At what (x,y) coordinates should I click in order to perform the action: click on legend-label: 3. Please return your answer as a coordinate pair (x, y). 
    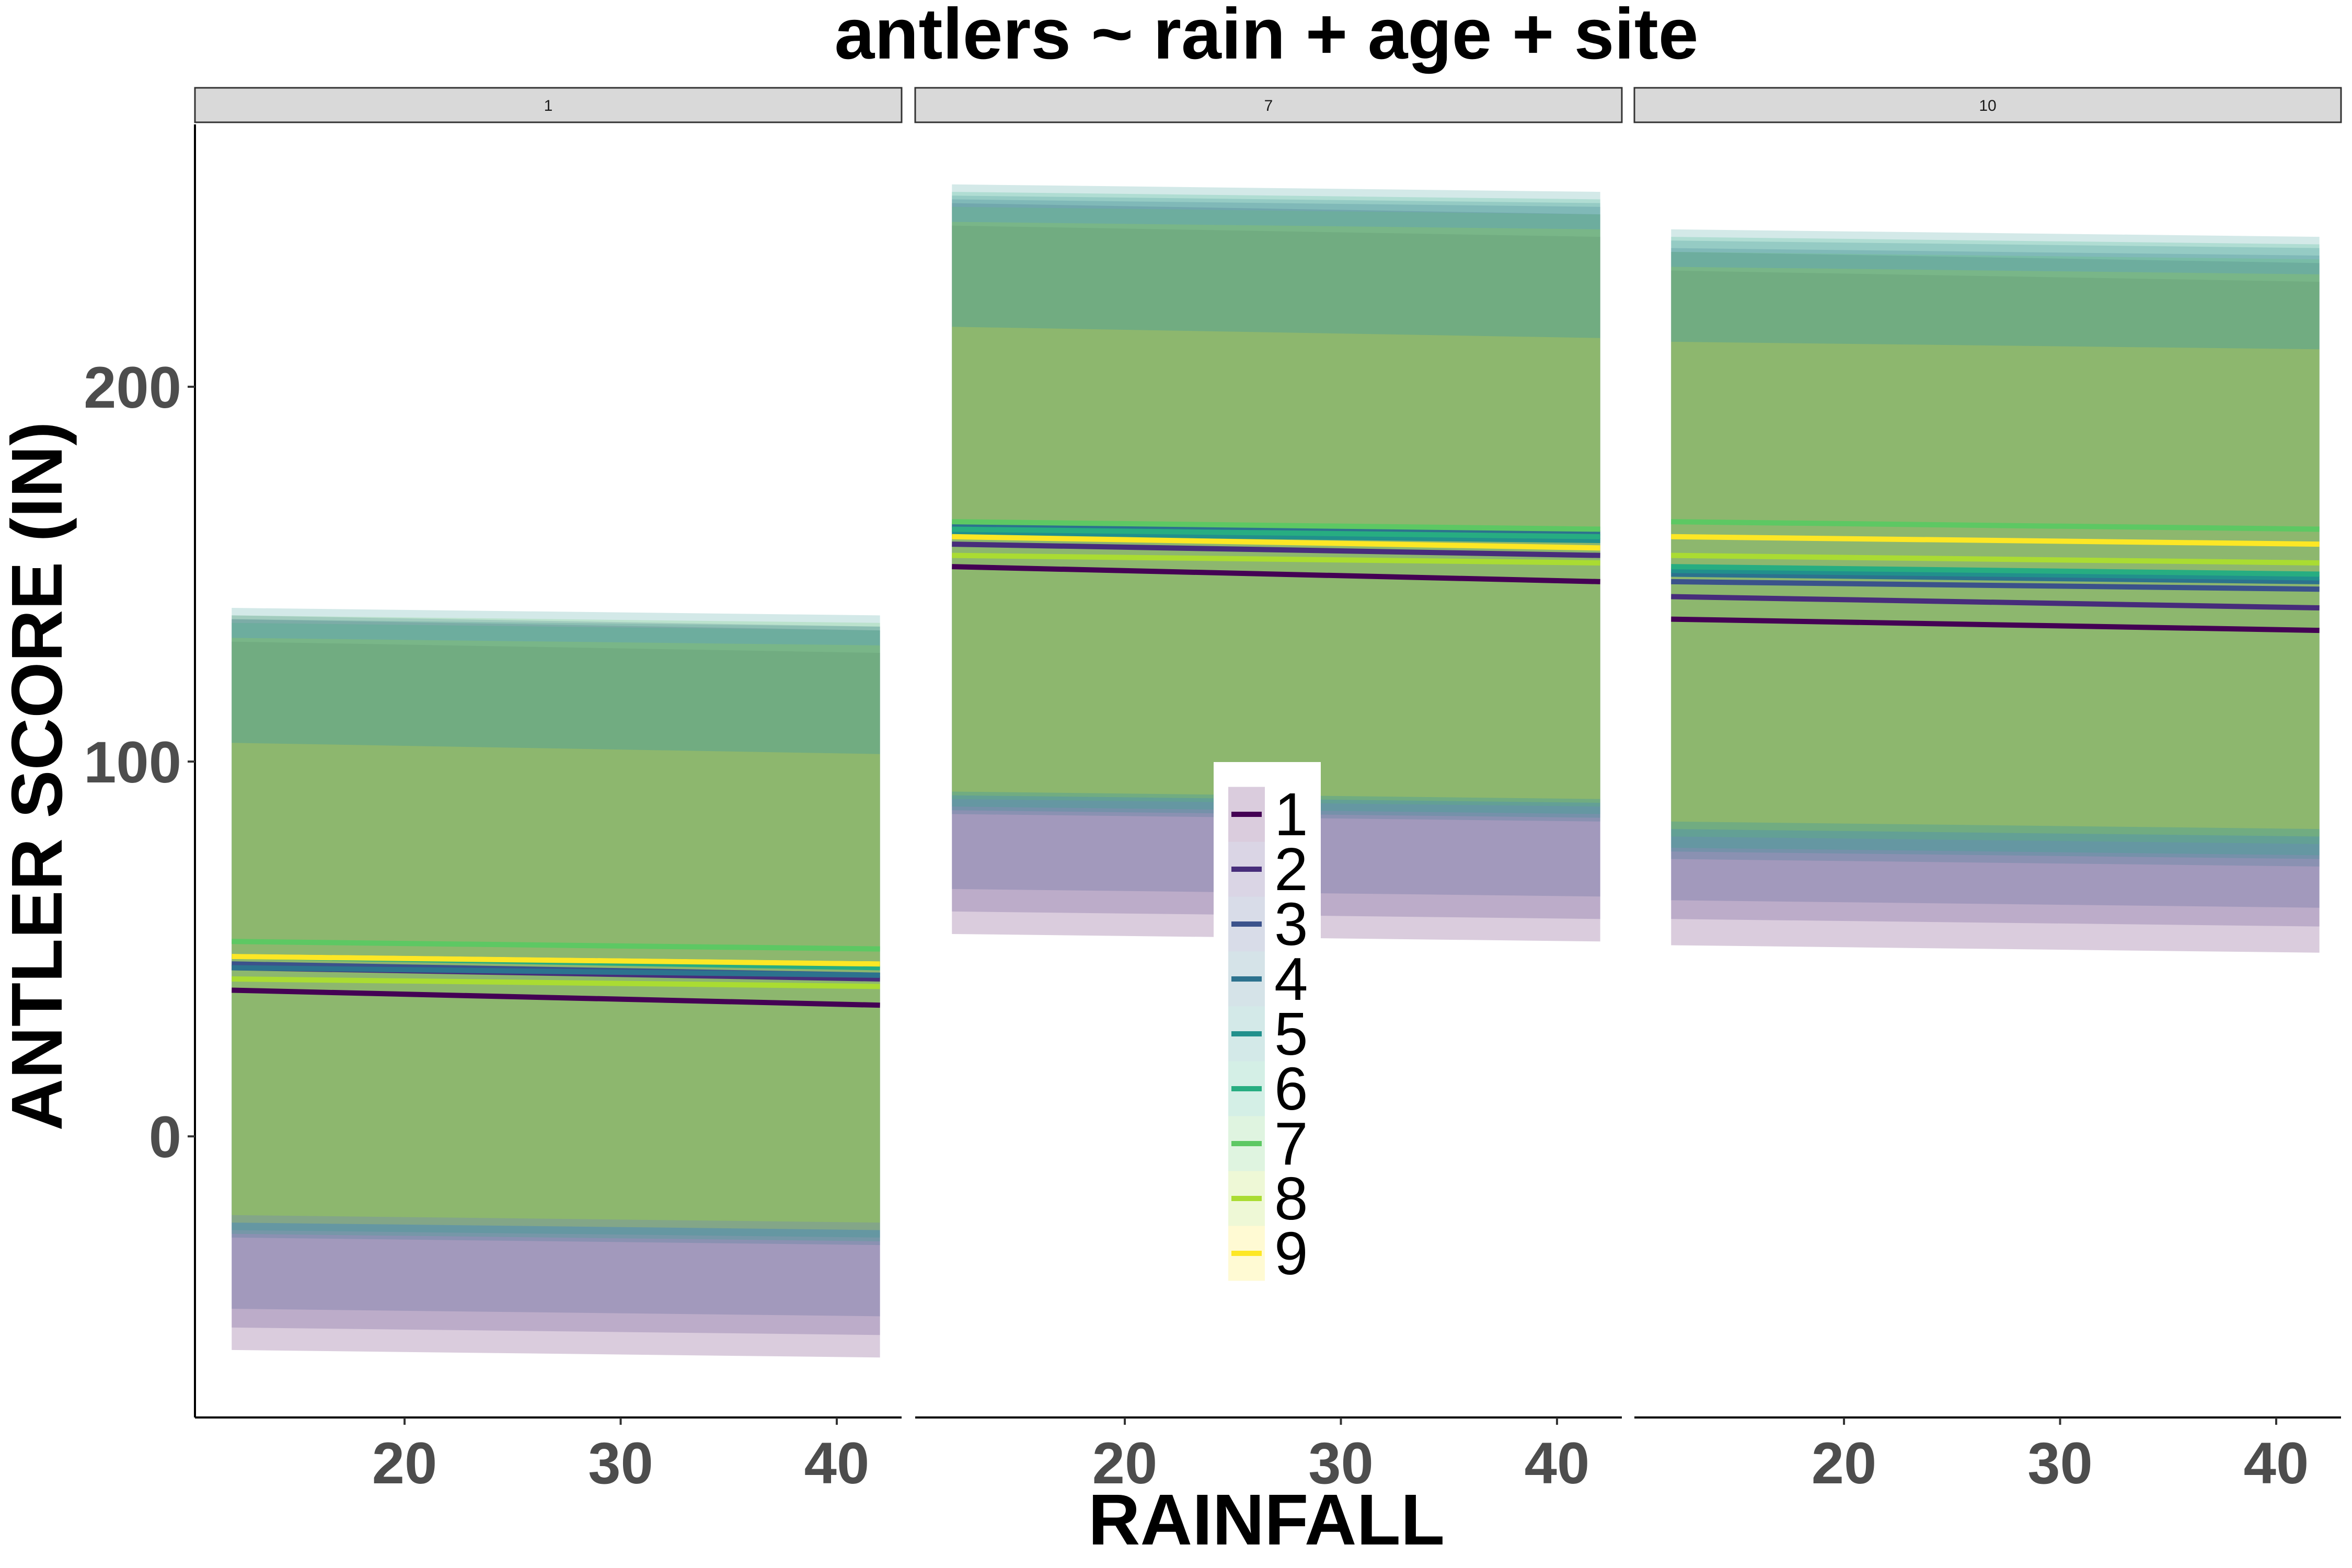
    Looking at the image, I should click on (1291, 924).